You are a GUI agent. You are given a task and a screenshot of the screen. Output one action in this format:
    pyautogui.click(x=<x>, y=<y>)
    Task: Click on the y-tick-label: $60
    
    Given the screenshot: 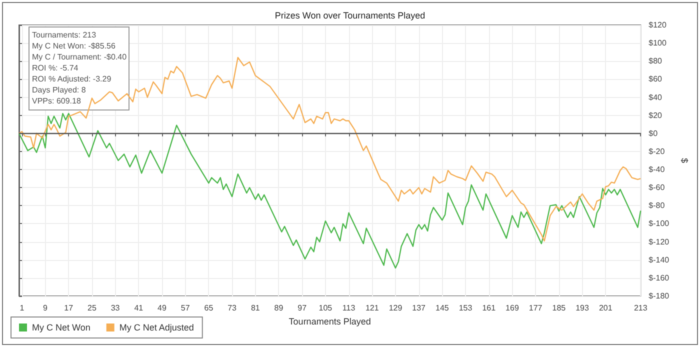 What is the action you would take?
    pyautogui.click(x=655, y=79)
    